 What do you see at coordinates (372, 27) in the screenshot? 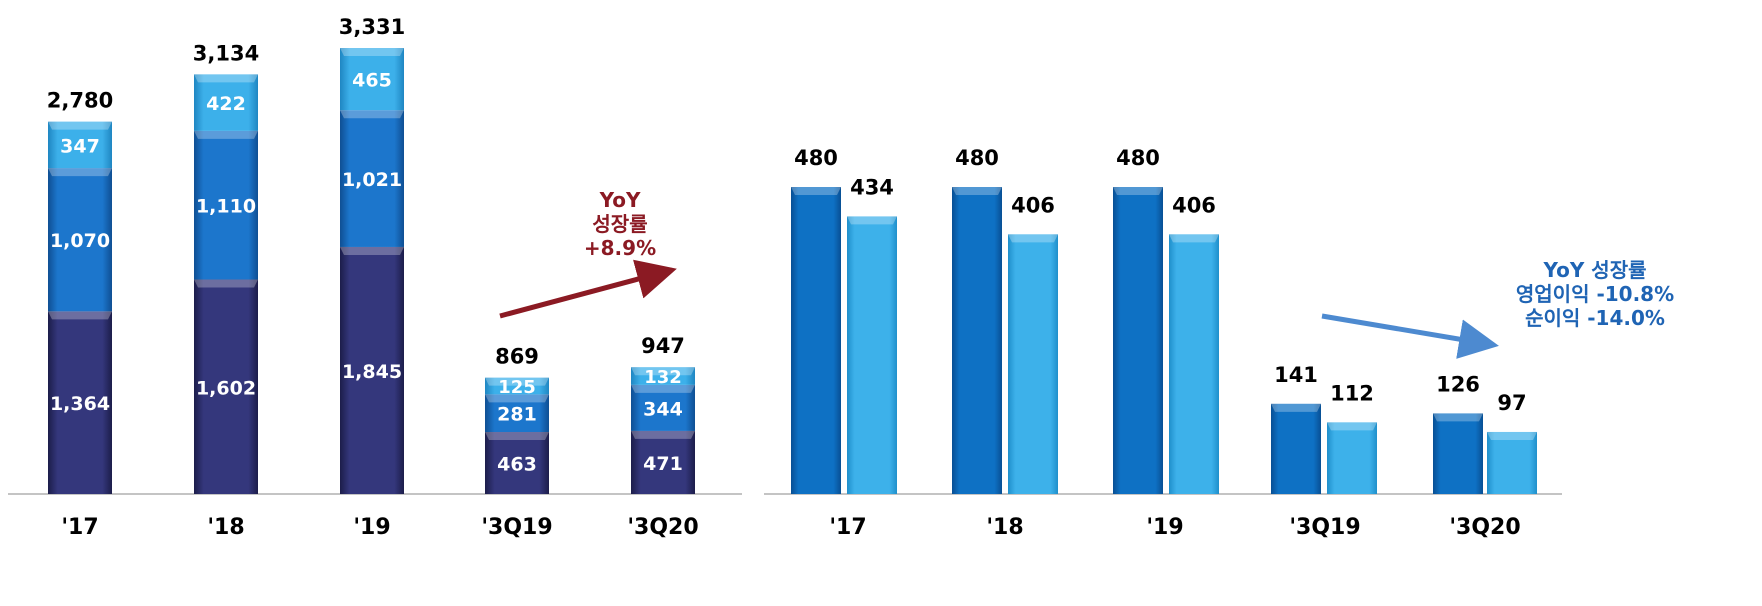
I see `total-value-label: 3,331` at bounding box center [372, 27].